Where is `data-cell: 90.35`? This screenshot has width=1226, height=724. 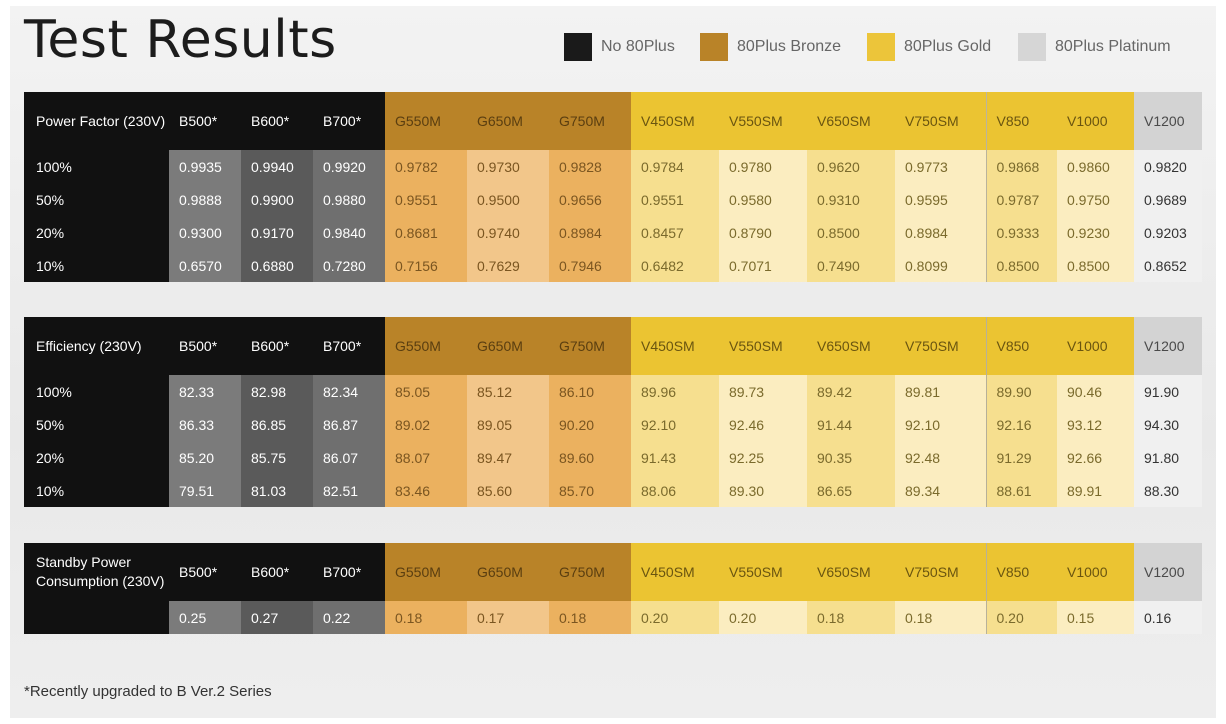
data-cell: 90.35 is located at coordinates (851, 457).